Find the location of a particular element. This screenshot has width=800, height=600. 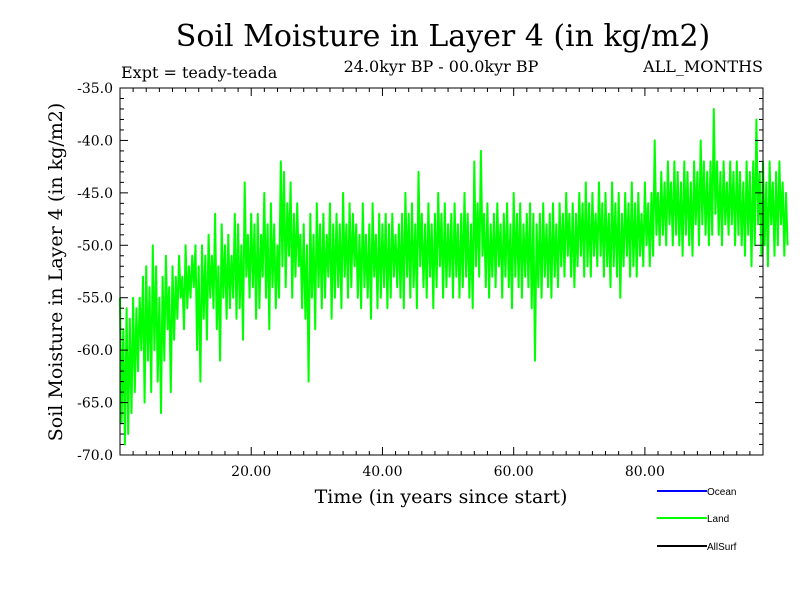

y-tick-label: -60.0 is located at coordinates (95, 351).